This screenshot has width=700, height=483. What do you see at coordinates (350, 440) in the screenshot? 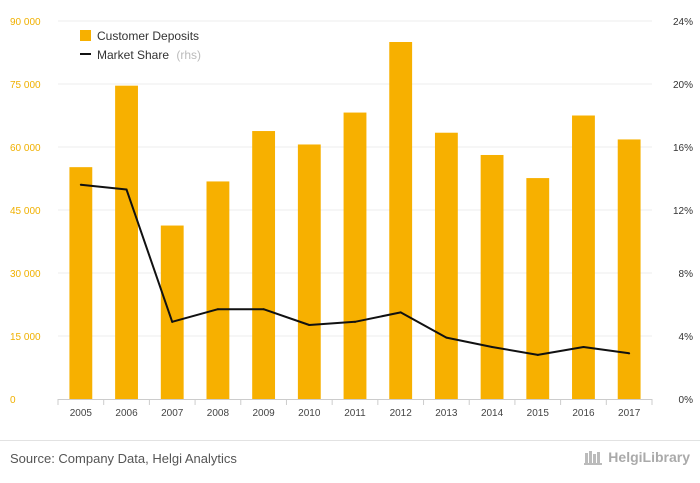
I see `footer-divider` at bounding box center [350, 440].